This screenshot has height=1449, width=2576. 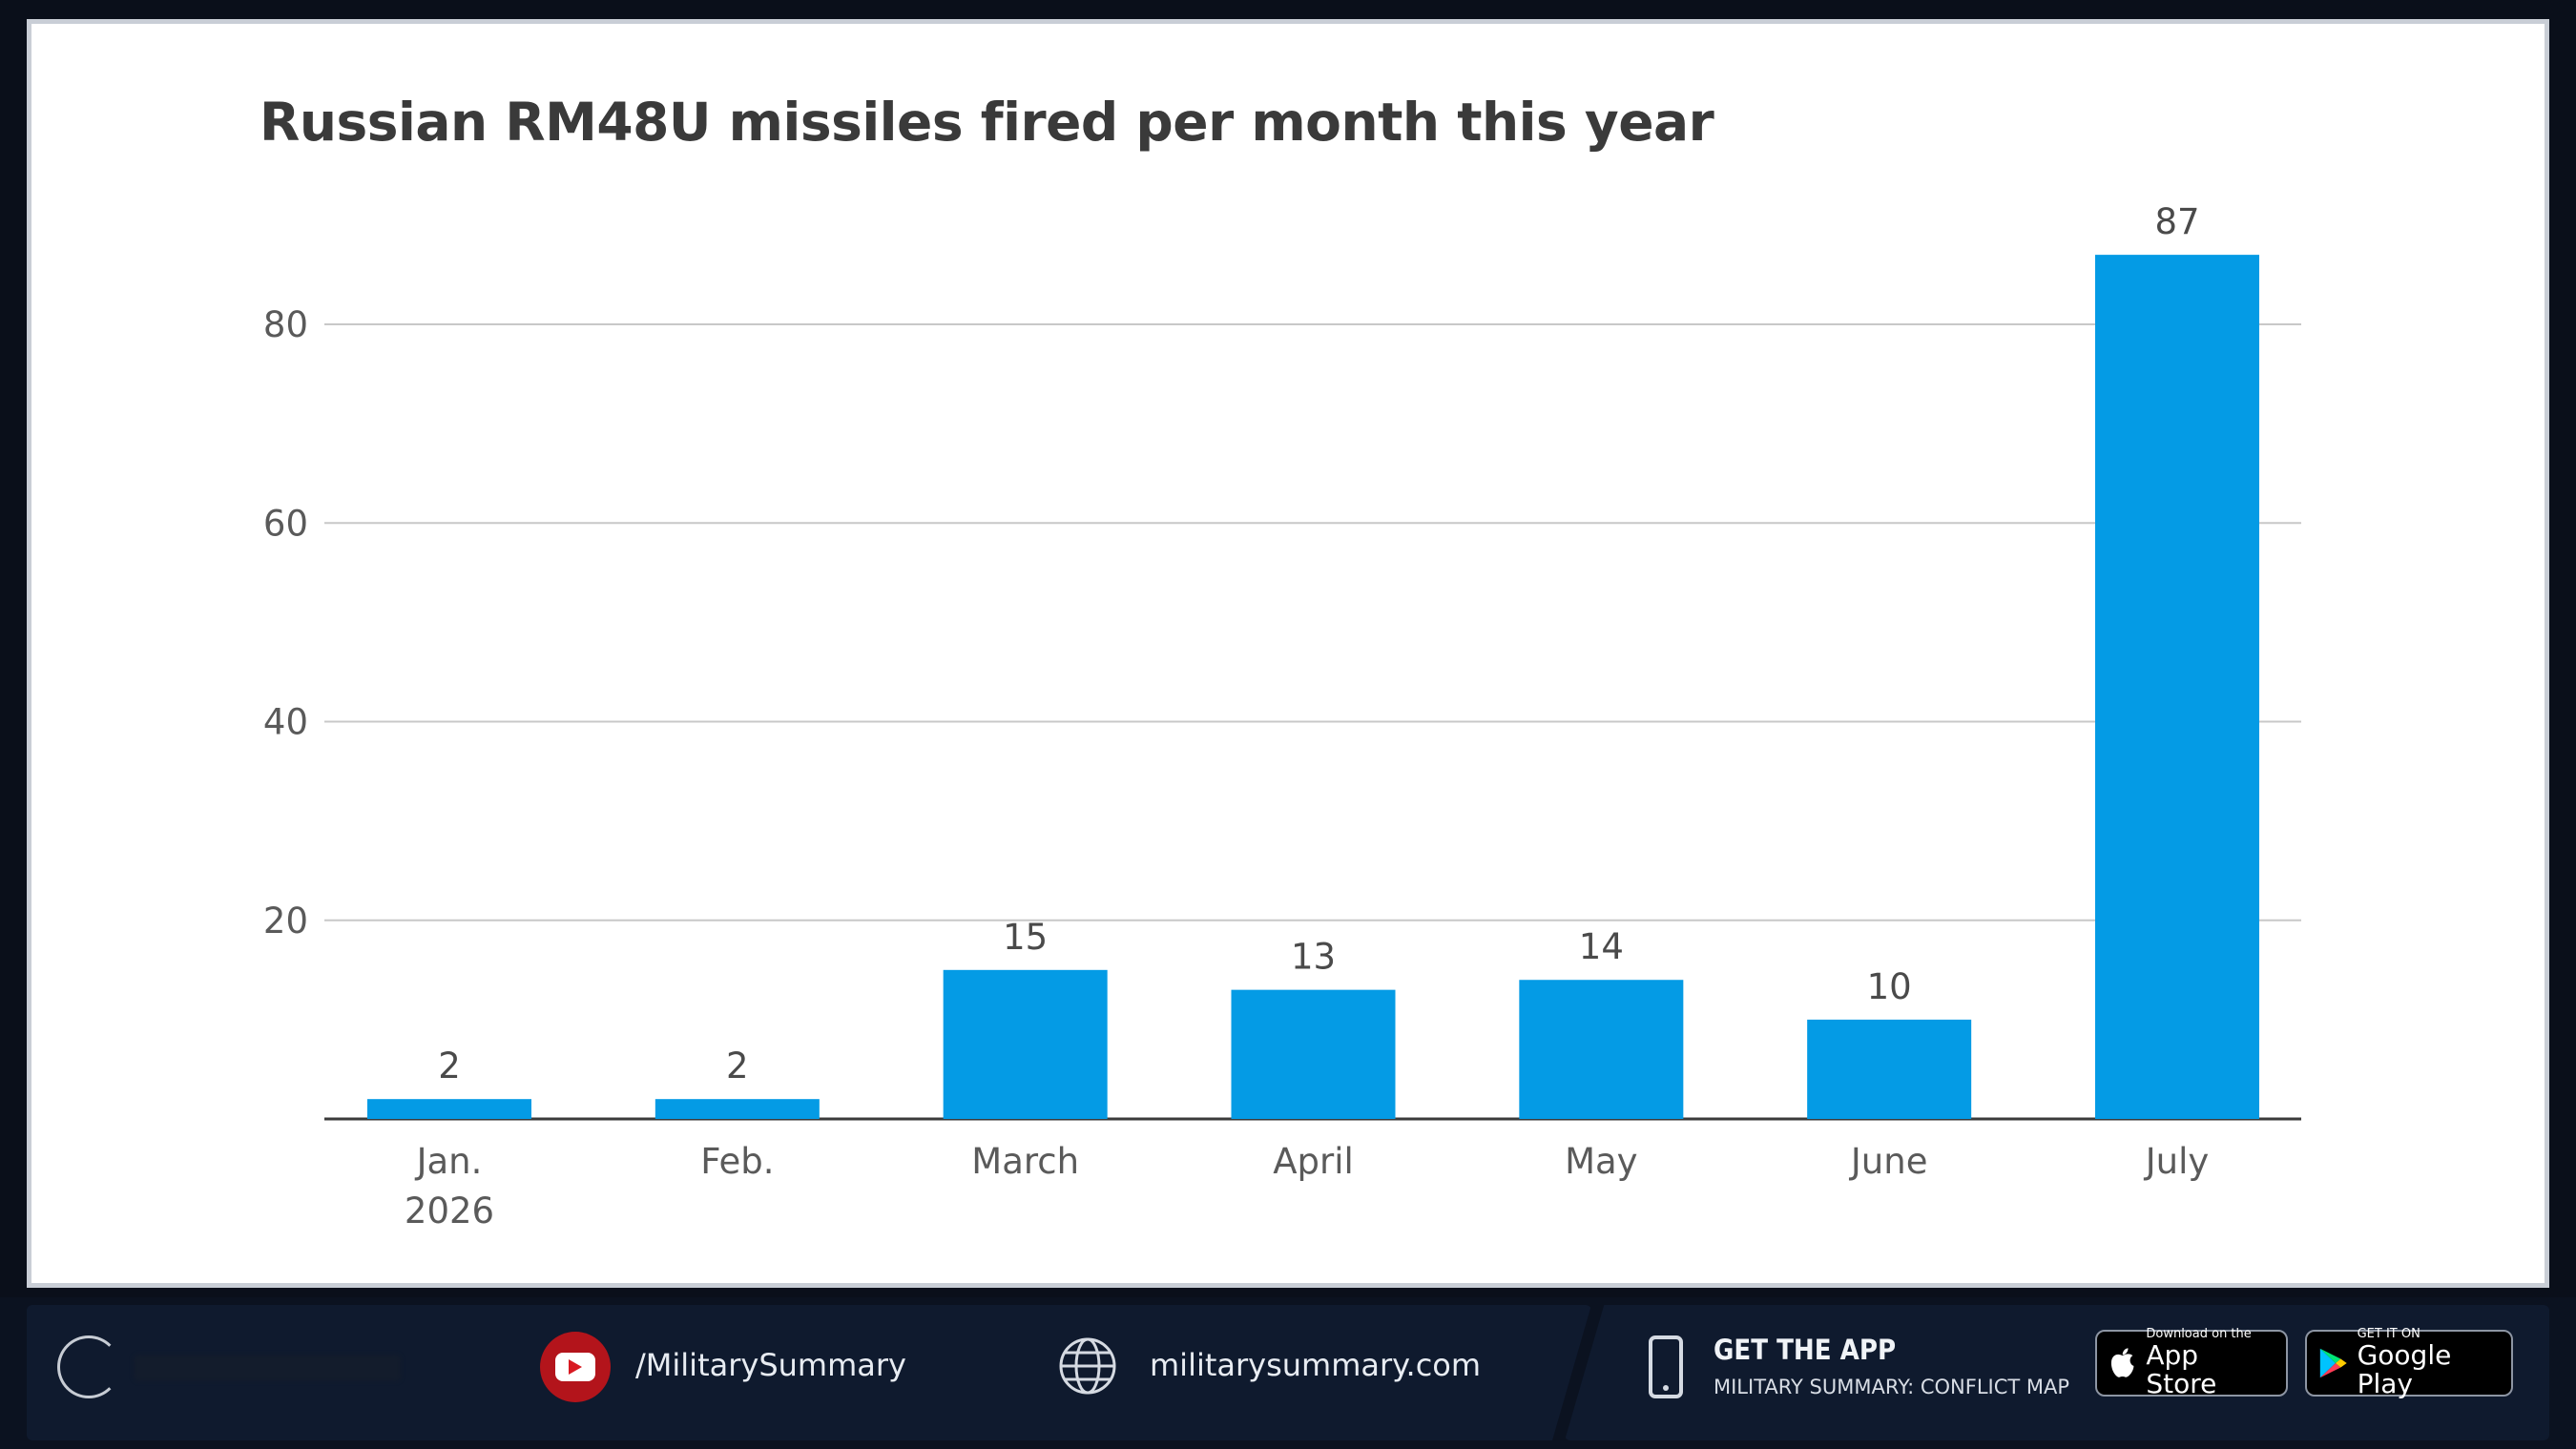 What do you see at coordinates (285, 324) in the screenshot?
I see `y-tick-label: 80` at bounding box center [285, 324].